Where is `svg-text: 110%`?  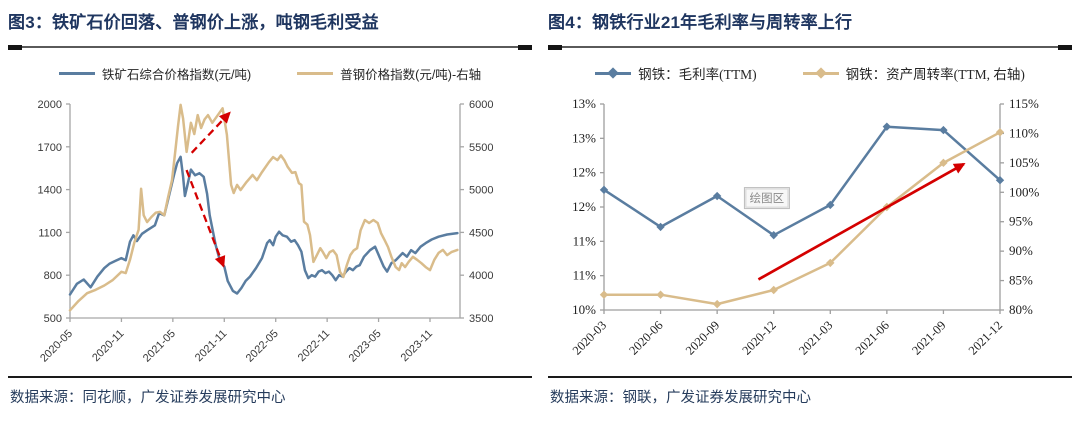 svg-text: 110% is located at coordinates (1024, 132).